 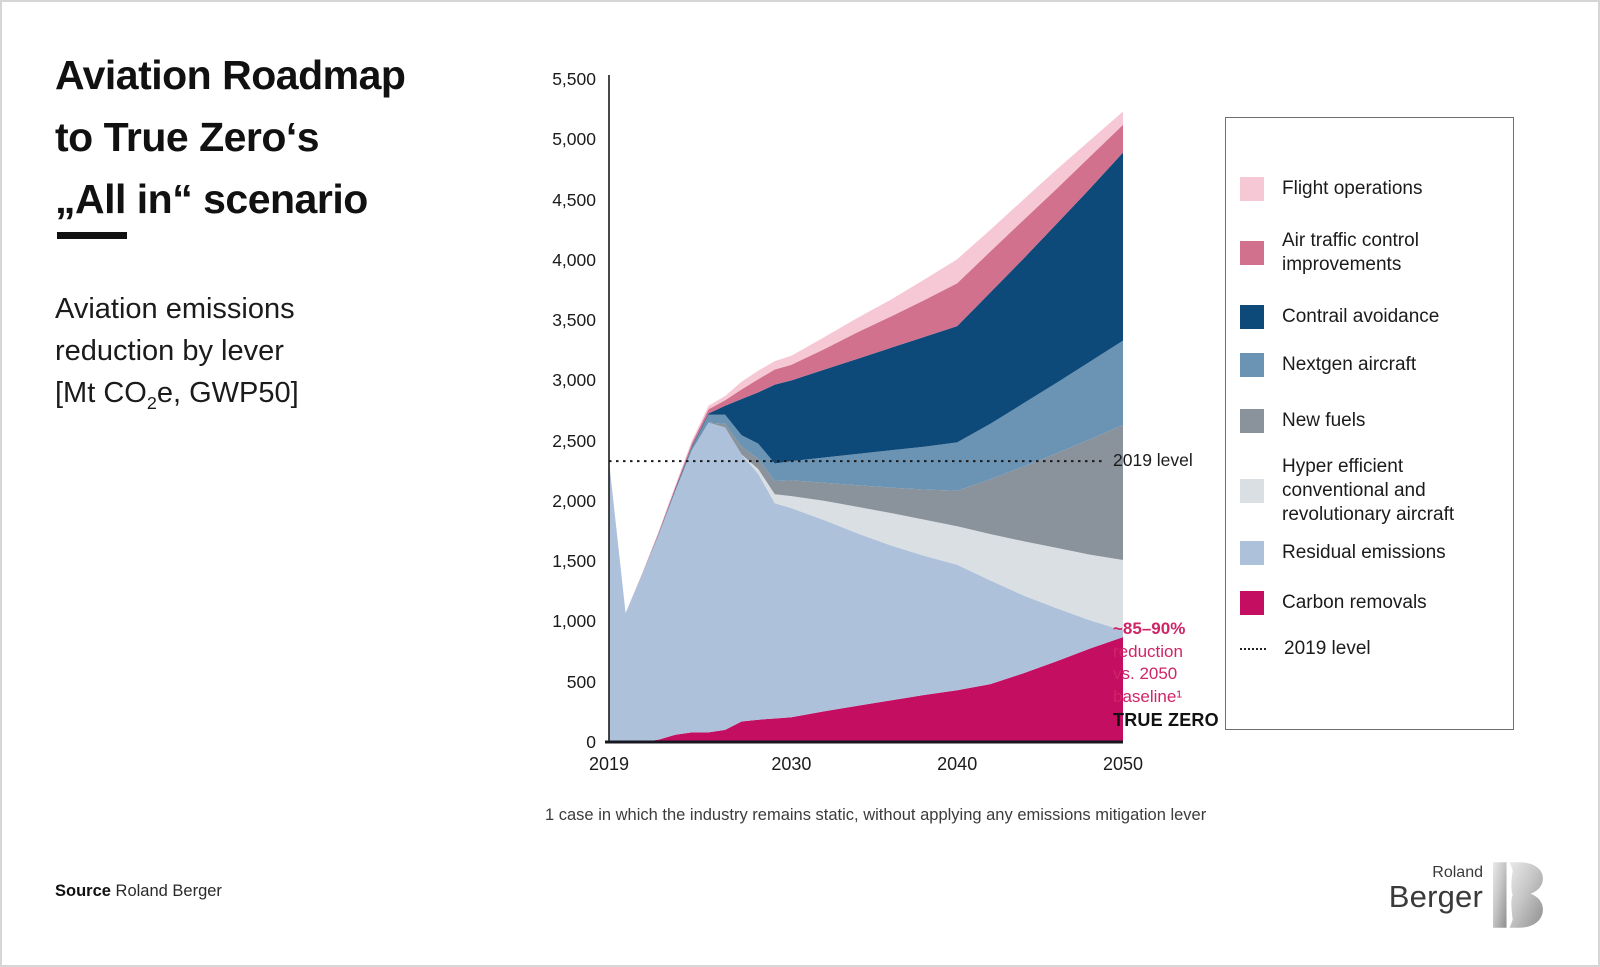 I want to click on y-axis-tick-label: 3,000, so click(x=574, y=380).